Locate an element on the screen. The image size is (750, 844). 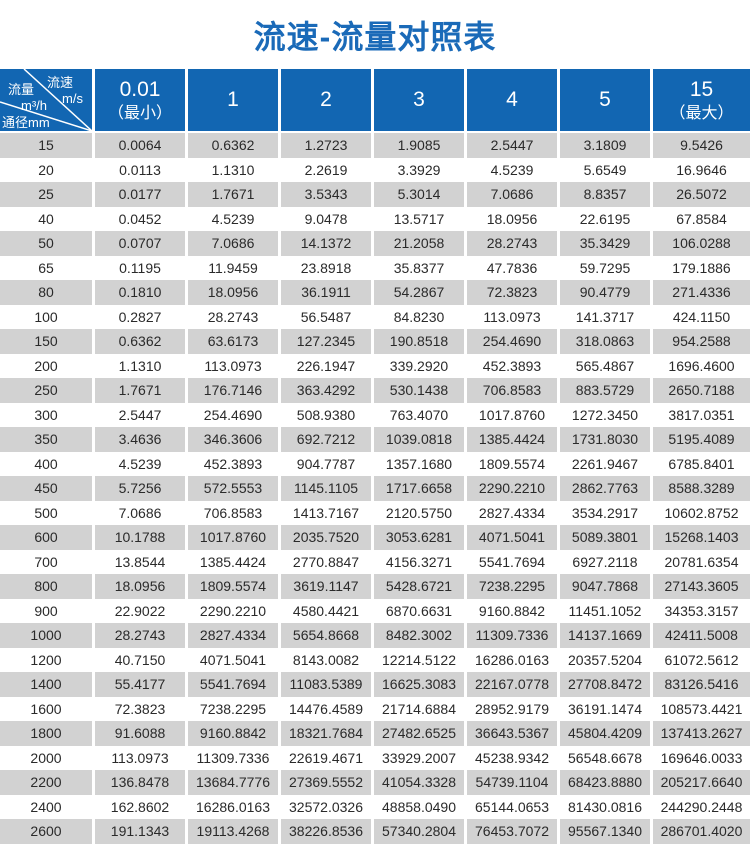
value-cell: 19113.4268 is located at coordinates (234, 831).